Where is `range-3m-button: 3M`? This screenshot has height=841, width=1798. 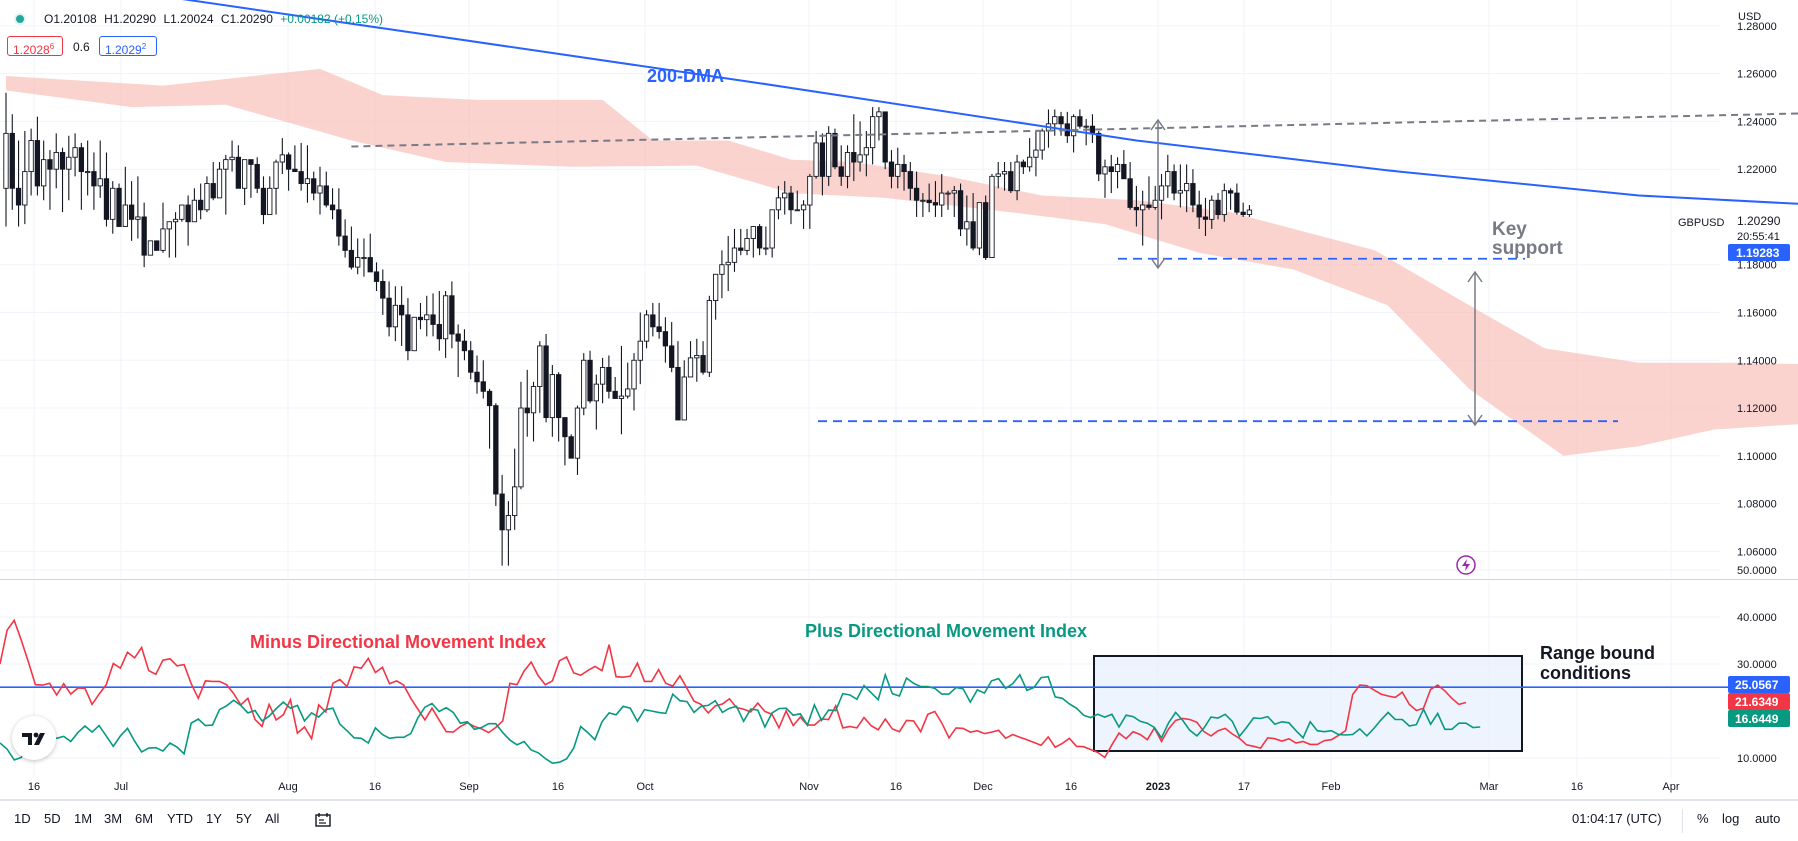 range-3m-button: 3M is located at coordinates (113, 818).